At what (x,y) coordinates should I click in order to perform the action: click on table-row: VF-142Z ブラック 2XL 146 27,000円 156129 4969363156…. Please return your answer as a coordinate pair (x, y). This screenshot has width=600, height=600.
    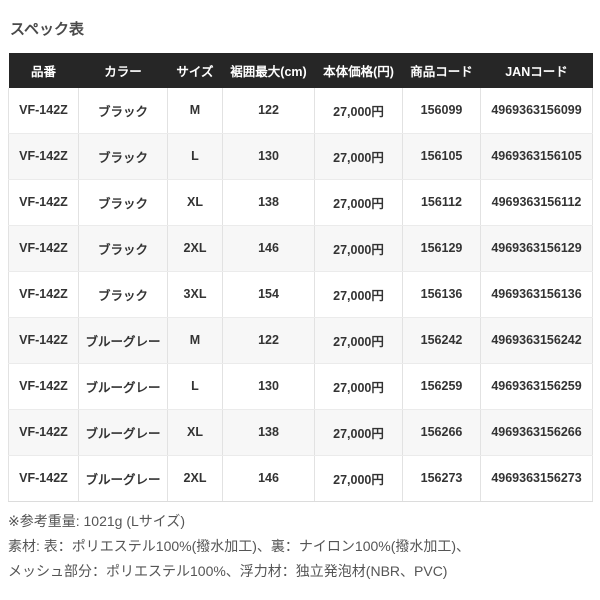
    Looking at the image, I should click on (300, 248).